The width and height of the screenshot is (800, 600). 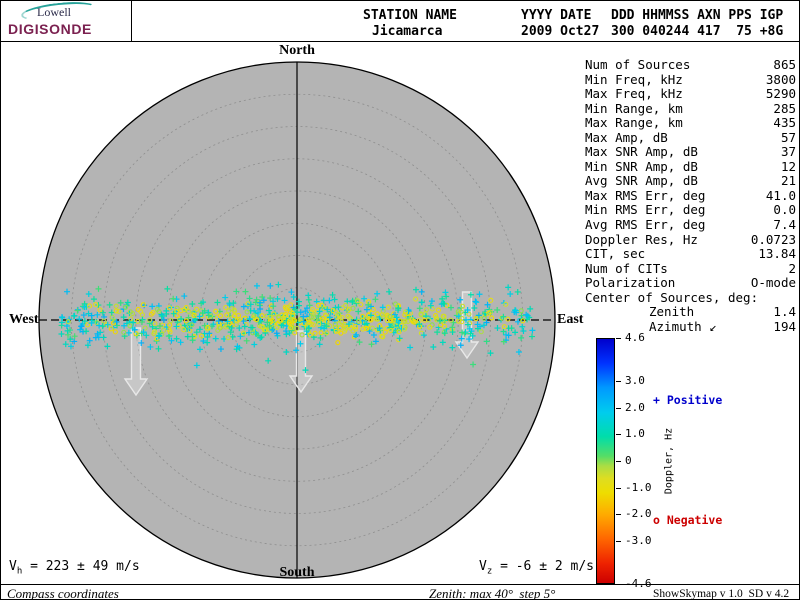 What do you see at coordinates (784, 210) in the screenshot?
I see `stat-value: 0.0` at bounding box center [784, 210].